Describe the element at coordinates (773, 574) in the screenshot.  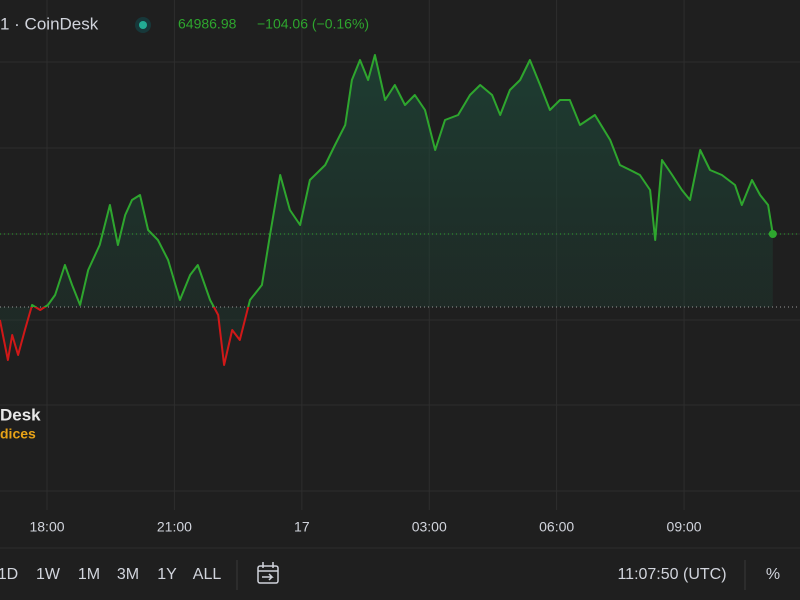
I see `percent-toggle: %` at that location.